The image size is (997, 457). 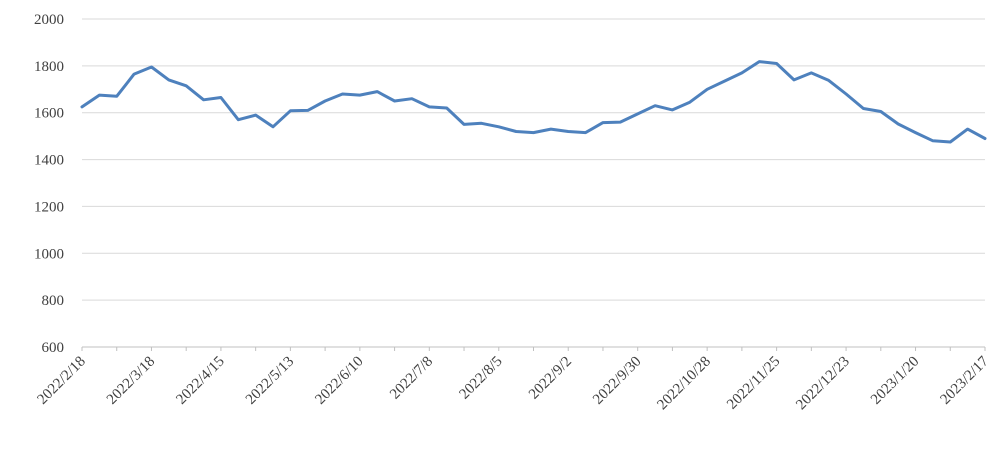 What do you see at coordinates (823, 384) in the screenshot?
I see `x-axis-label: 2022/12/23` at bounding box center [823, 384].